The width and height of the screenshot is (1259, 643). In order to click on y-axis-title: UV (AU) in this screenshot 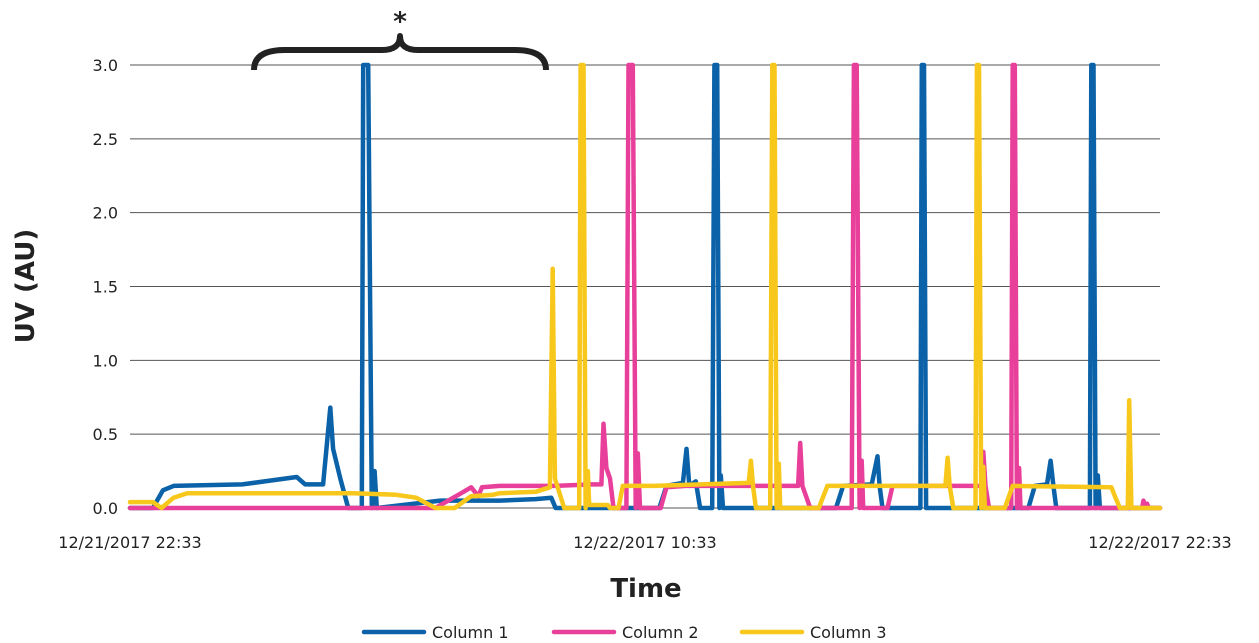, I will do `click(26, 286)`.